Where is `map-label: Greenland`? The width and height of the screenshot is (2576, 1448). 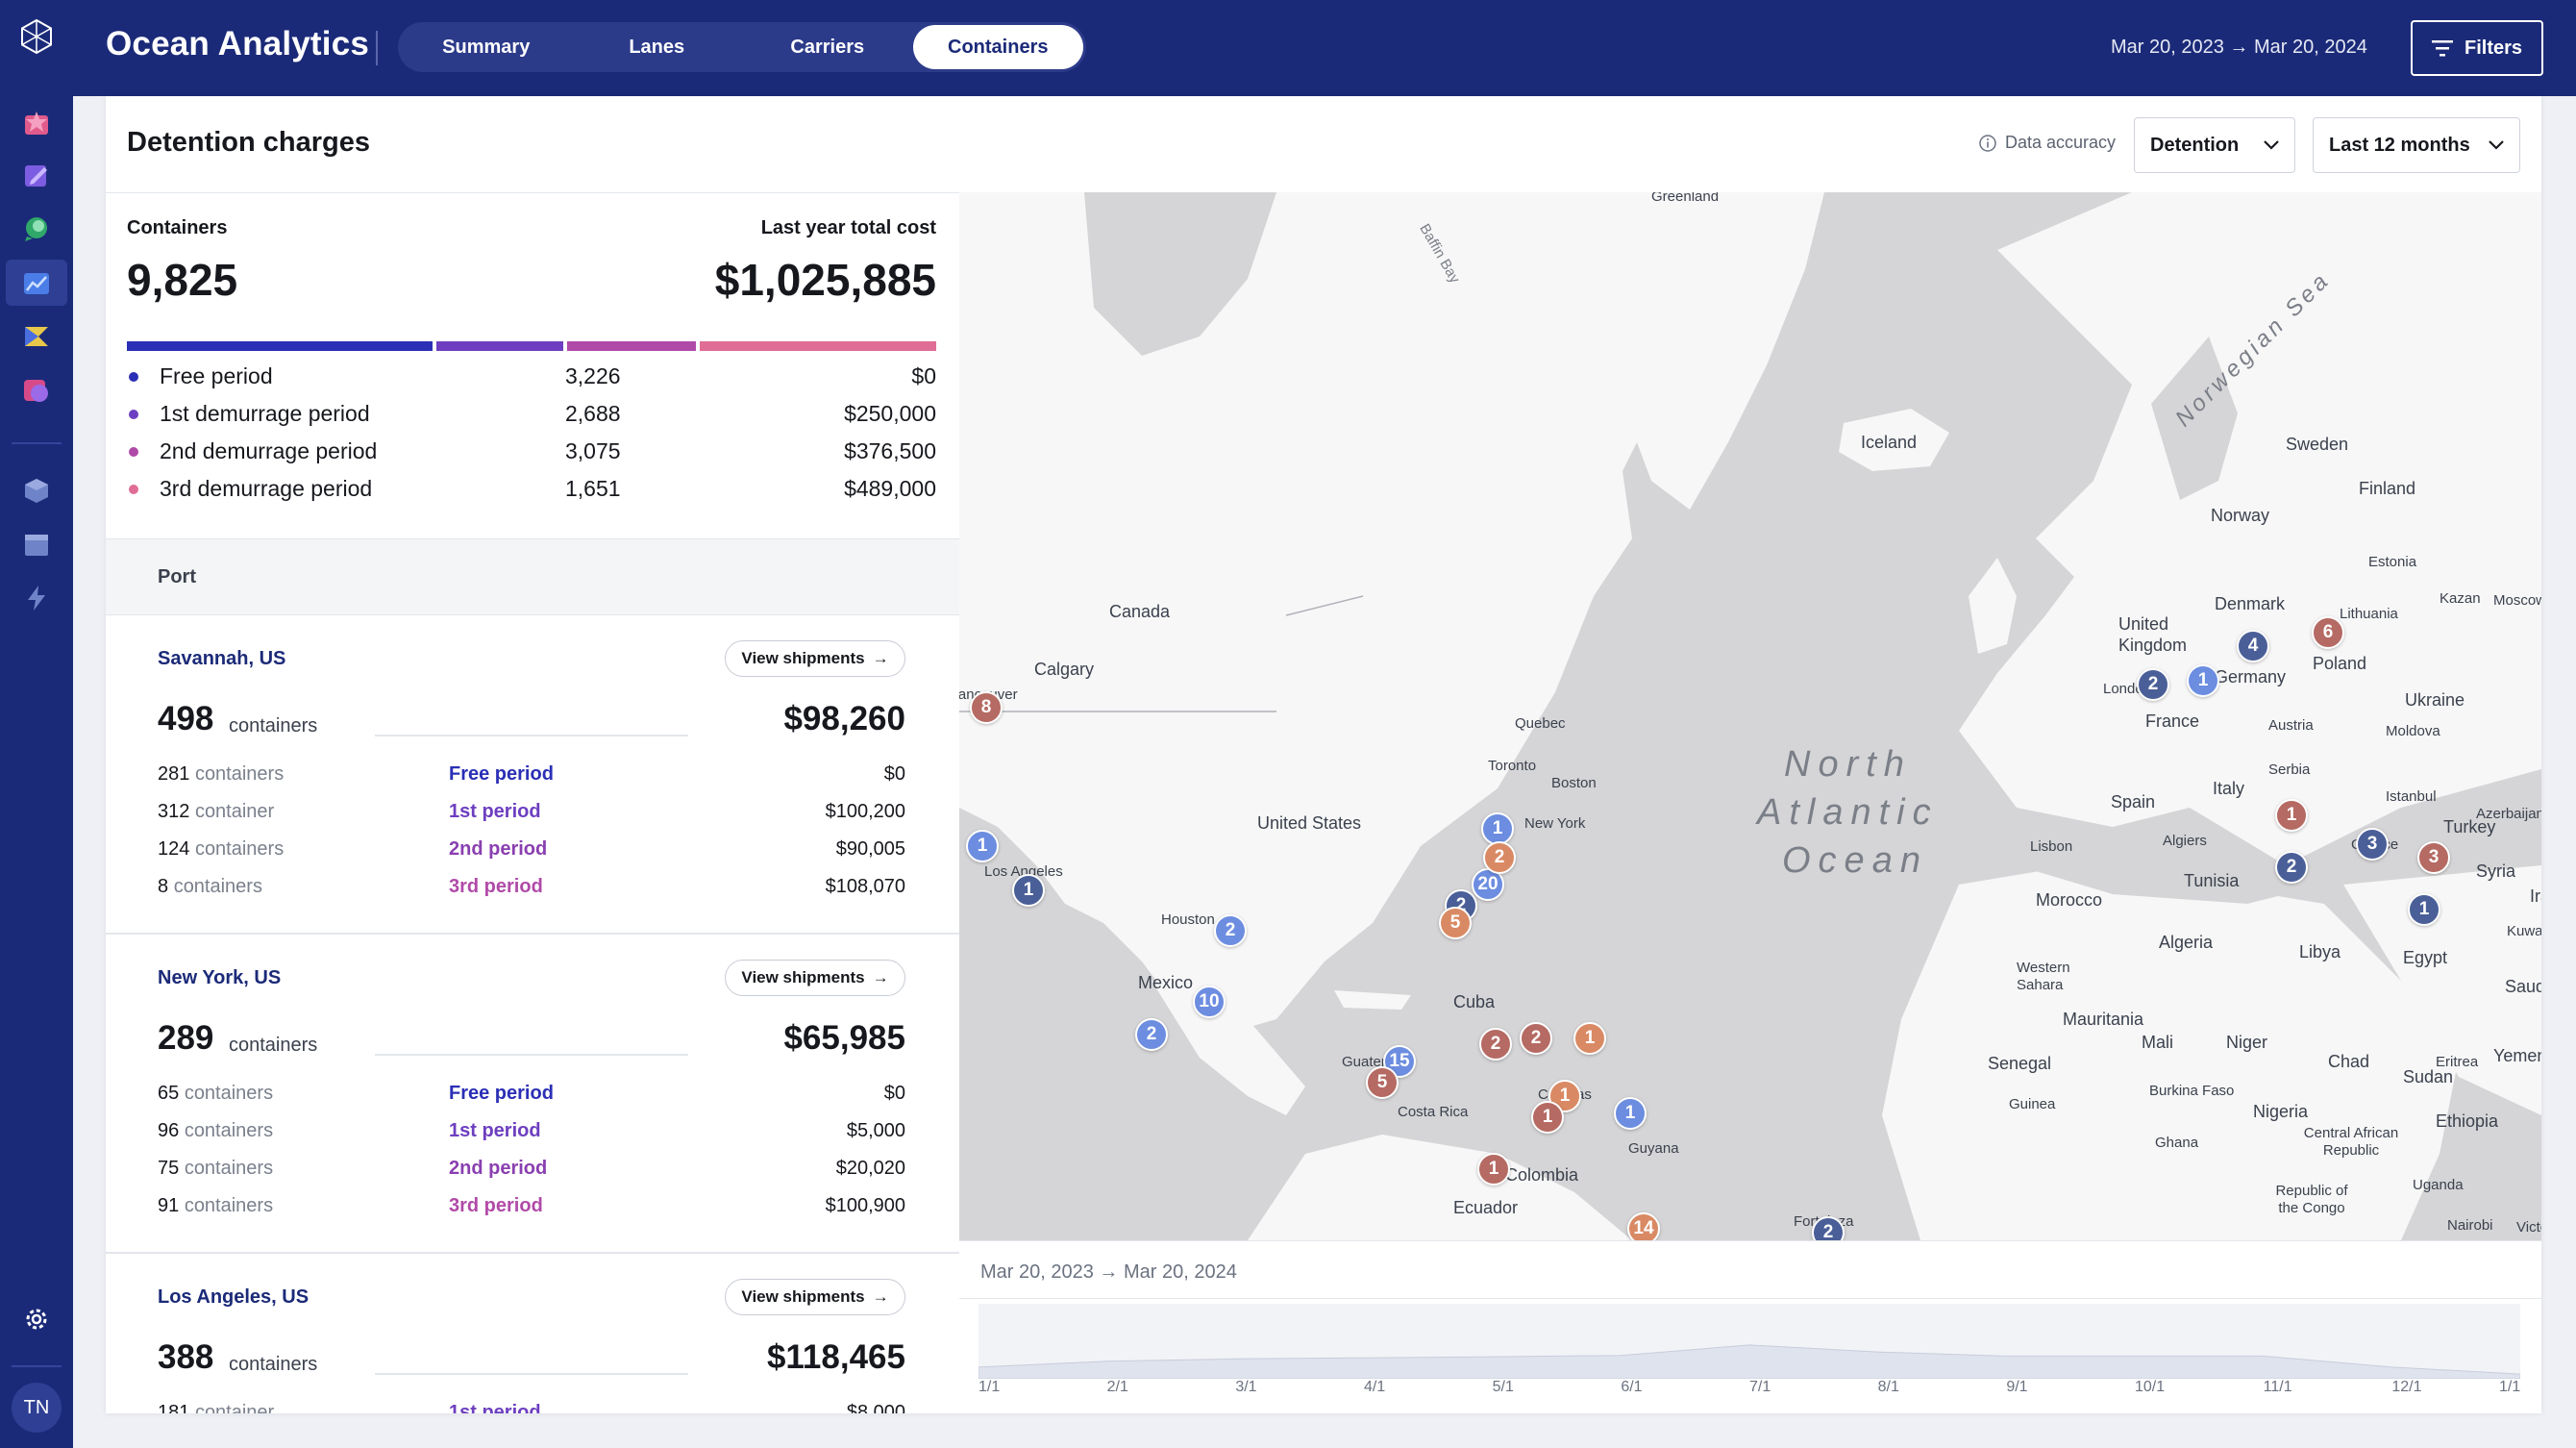 map-label: Greenland is located at coordinates (1686, 198).